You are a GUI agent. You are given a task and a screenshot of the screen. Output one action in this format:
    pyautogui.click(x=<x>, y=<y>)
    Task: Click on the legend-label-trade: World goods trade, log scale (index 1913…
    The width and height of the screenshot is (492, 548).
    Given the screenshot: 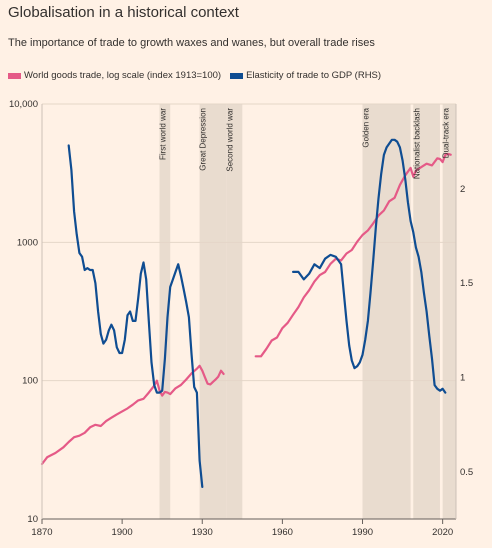 What is the action you would take?
    pyautogui.click(x=123, y=75)
    